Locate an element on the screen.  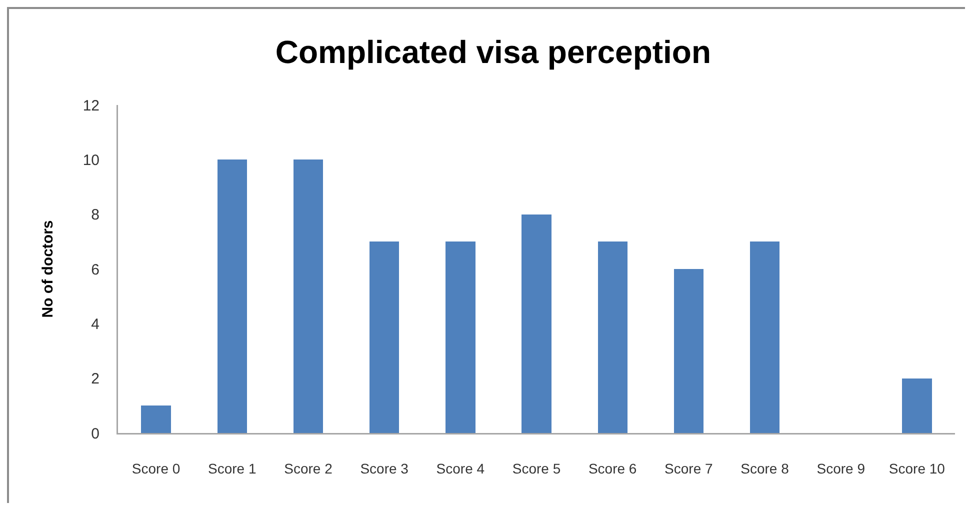
x-tick-label: Score 5 is located at coordinates (536, 468).